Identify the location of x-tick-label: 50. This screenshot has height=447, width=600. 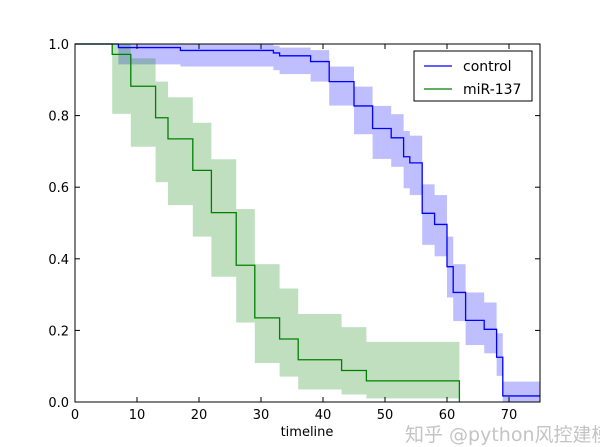
(385, 415).